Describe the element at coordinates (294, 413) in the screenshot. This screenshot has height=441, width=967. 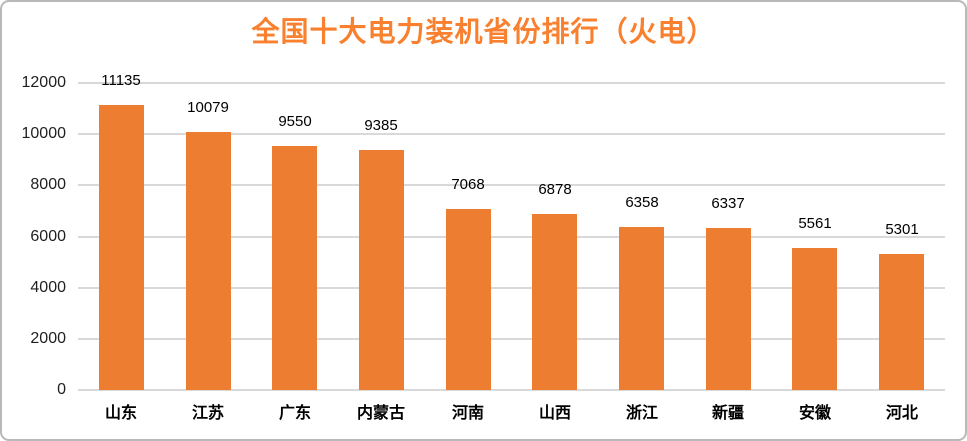
I see `category-label: 广东` at that location.